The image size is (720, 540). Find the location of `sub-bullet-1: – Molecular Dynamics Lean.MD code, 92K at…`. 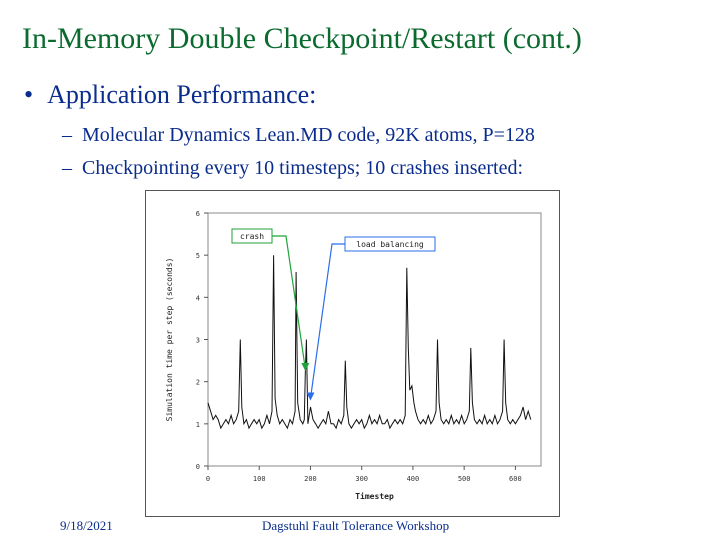

sub-bullet-1: – Molecular Dynamics Lean.MD code, 92K at… is located at coordinates (298, 135).